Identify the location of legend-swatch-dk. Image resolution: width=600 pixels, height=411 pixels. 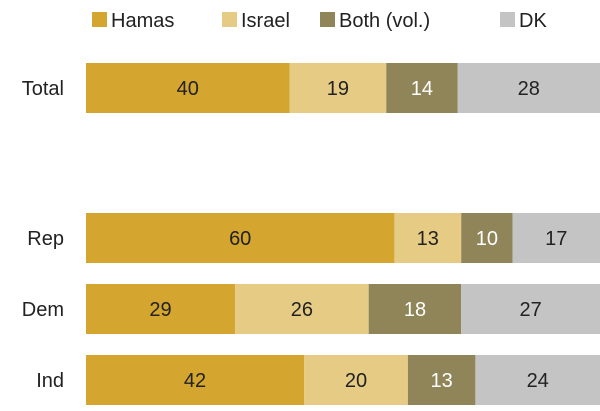
(507, 19).